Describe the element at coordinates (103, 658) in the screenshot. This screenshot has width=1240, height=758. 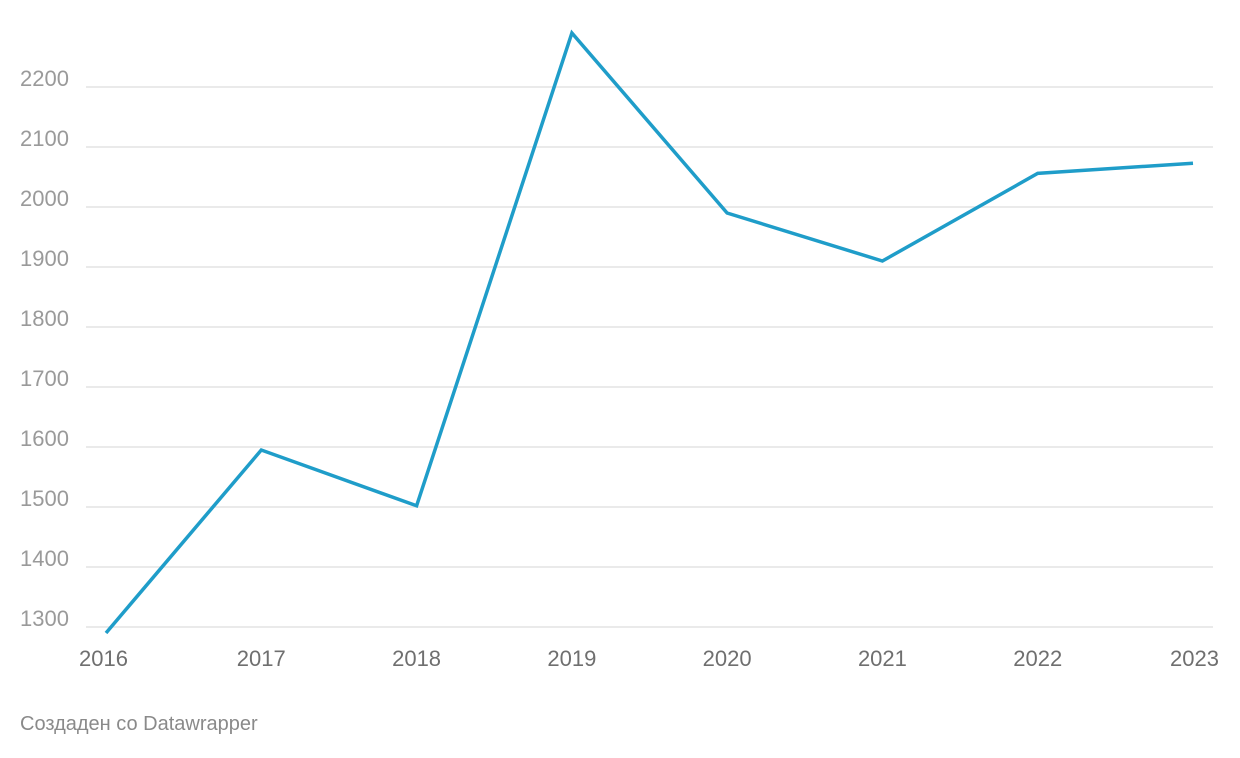
I see `x-tick-label: 2016` at that location.